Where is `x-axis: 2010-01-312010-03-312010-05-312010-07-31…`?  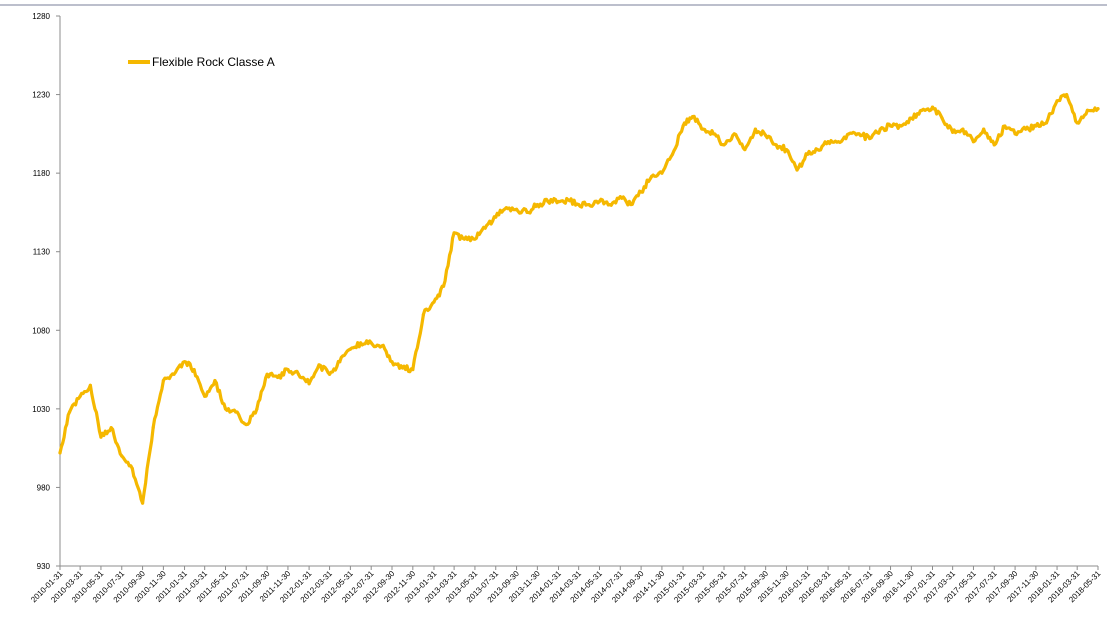 x-axis: 2010-01-312010-03-312010-05-312010-07-31… is located at coordinates (566, 584).